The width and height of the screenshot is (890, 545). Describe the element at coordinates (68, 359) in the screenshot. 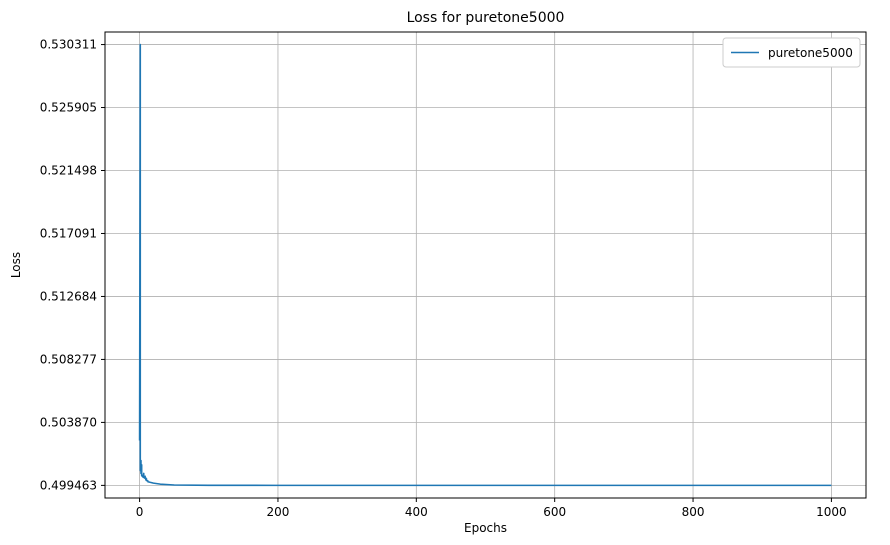

I see `y-tick-label: 0.508277` at that location.